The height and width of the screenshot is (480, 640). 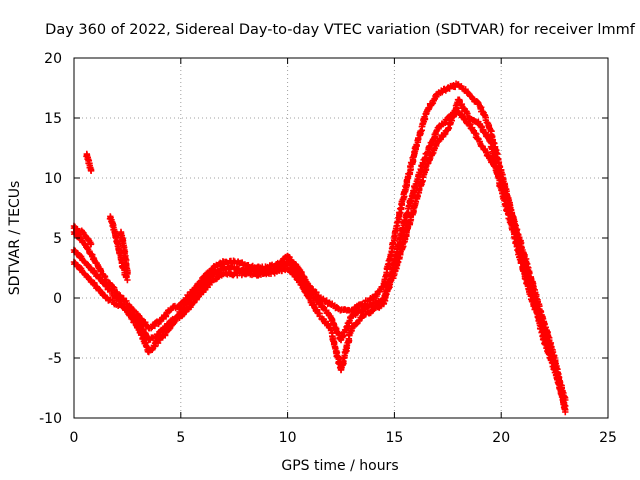 What do you see at coordinates (180, 438) in the screenshot?
I see `x-tick-label: 5` at bounding box center [180, 438].